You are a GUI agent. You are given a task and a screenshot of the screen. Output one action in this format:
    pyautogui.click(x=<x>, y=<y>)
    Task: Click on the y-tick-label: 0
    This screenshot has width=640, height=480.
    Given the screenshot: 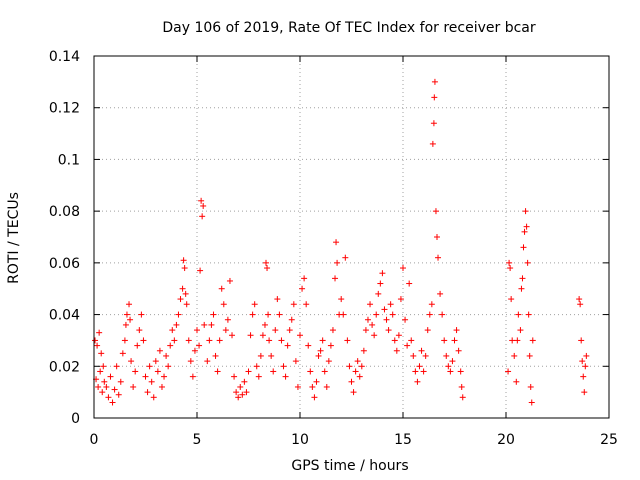 What is the action you would take?
    pyautogui.click(x=75, y=419)
    